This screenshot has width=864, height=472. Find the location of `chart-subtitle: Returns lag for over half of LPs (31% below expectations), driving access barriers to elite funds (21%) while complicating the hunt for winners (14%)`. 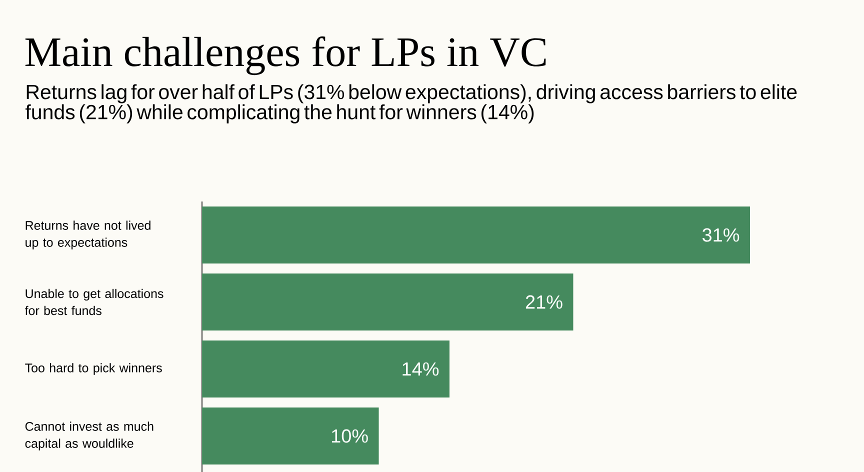

chart-subtitle: Returns lag for over half of LPs (31% below expectations), driving access barriers to elite funds (21%) while complicating the hunt for winners (14%) is located at coordinates (411, 104).